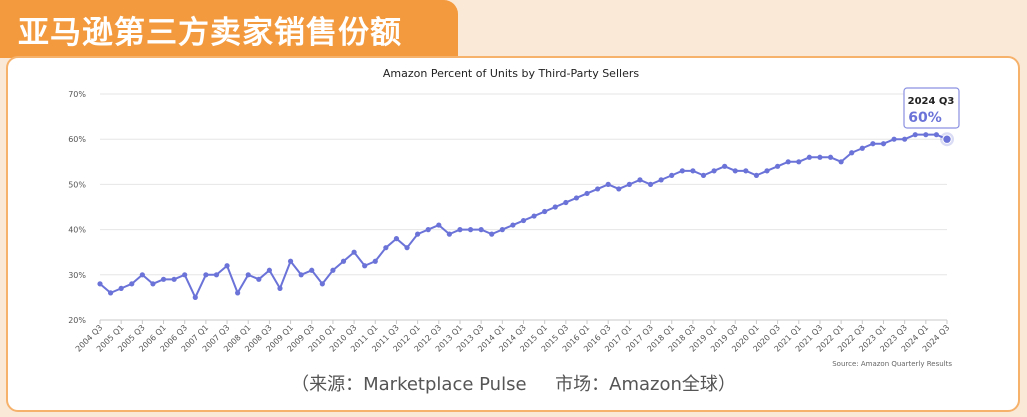 This screenshot has height=417, width=1027. I want to click on page-title: 亚马逊第三方卖家销售份额, so click(210, 32).